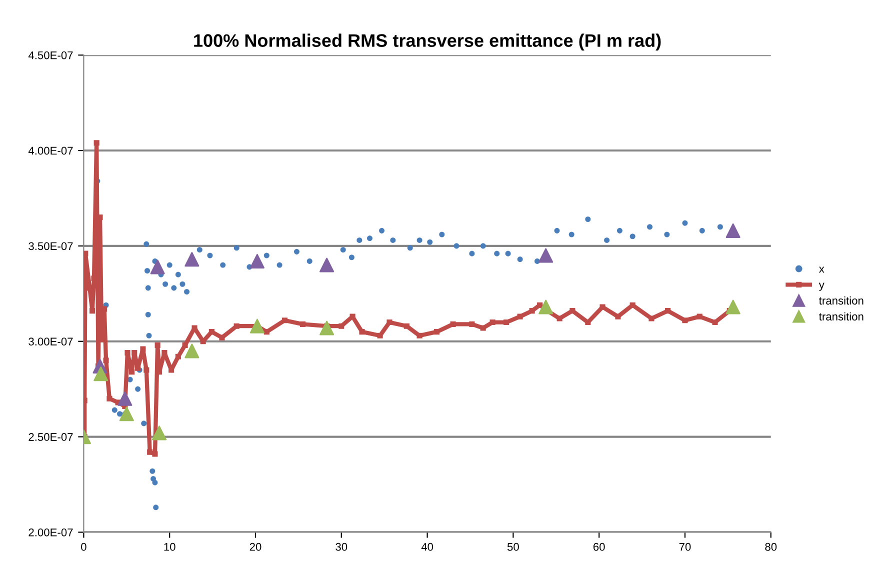 The height and width of the screenshot is (568, 881). Describe the element at coordinates (50, 55) in the screenshot. I see `y-tick-label: 4.50E-07` at that location.